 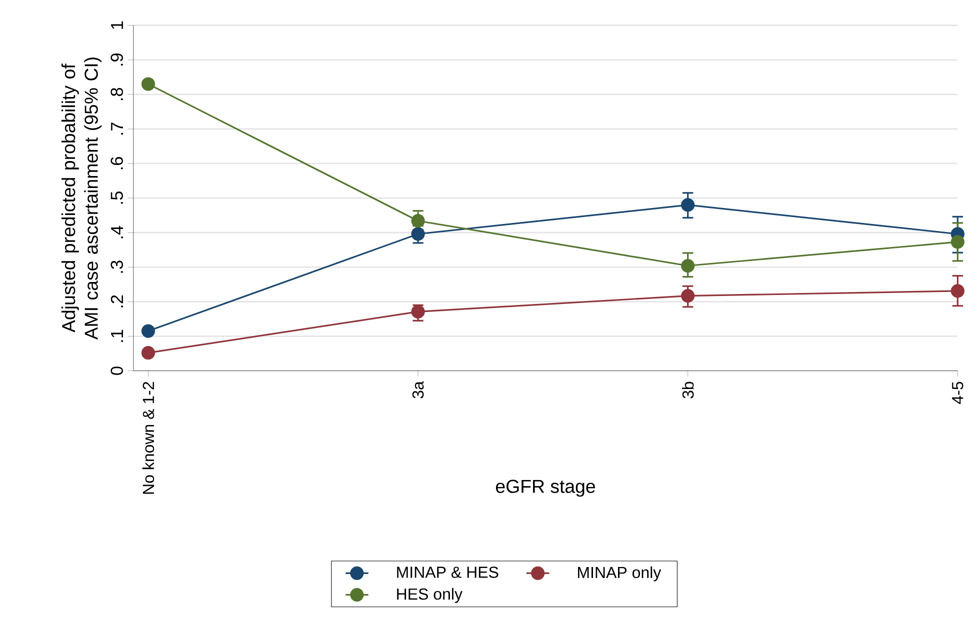 What do you see at coordinates (546, 488) in the screenshot?
I see `x-axis-title: eGFR stage` at bounding box center [546, 488].